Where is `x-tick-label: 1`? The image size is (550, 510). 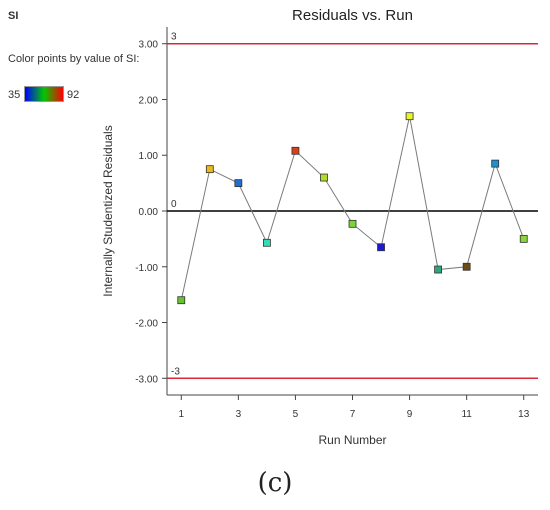 x-tick-label: 1 is located at coordinates (181, 414).